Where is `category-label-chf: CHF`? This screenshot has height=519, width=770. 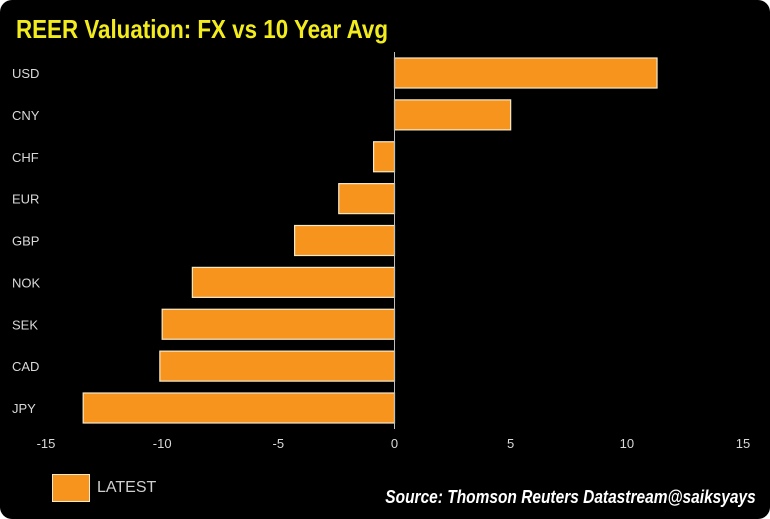 category-label-chf: CHF is located at coordinates (25, 157).